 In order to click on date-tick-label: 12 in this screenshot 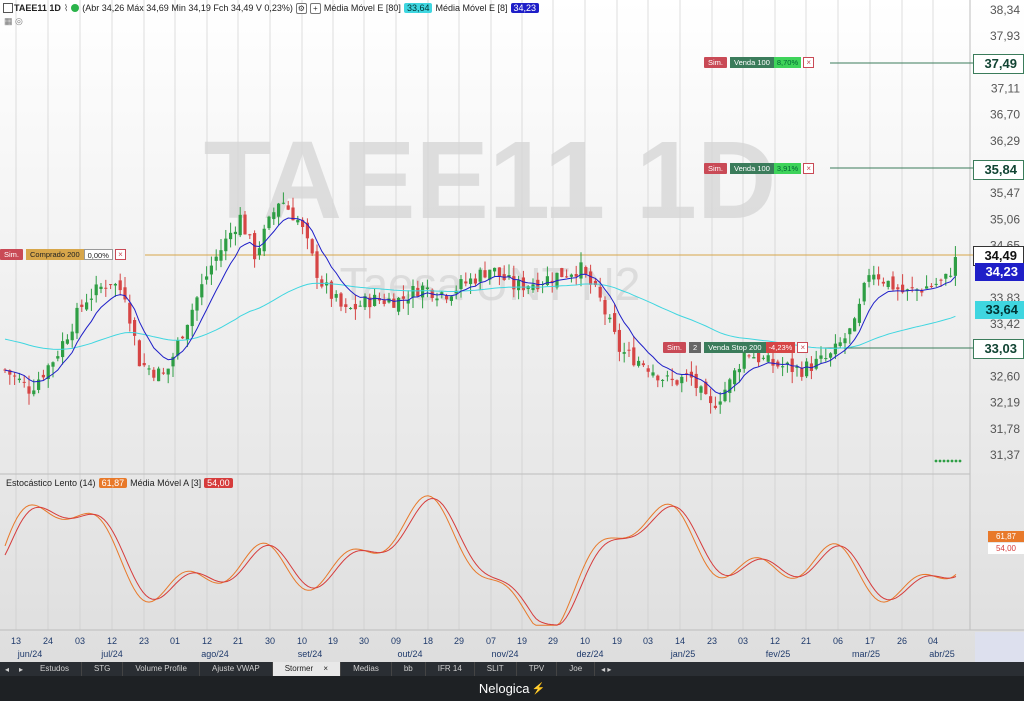, I will do `click(775, 641)`.